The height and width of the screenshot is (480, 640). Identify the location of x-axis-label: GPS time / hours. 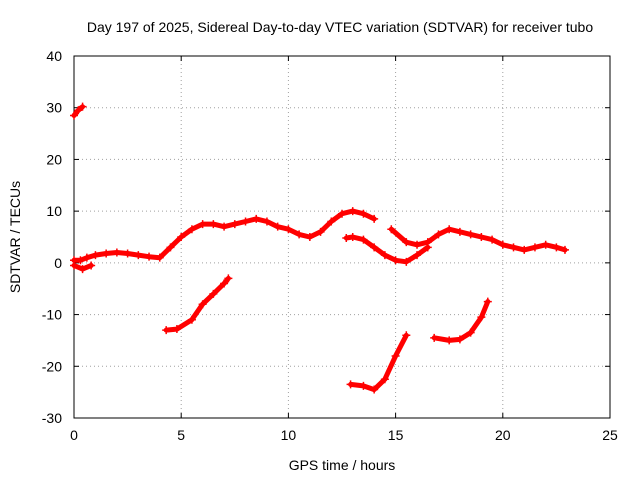
(342, 465).